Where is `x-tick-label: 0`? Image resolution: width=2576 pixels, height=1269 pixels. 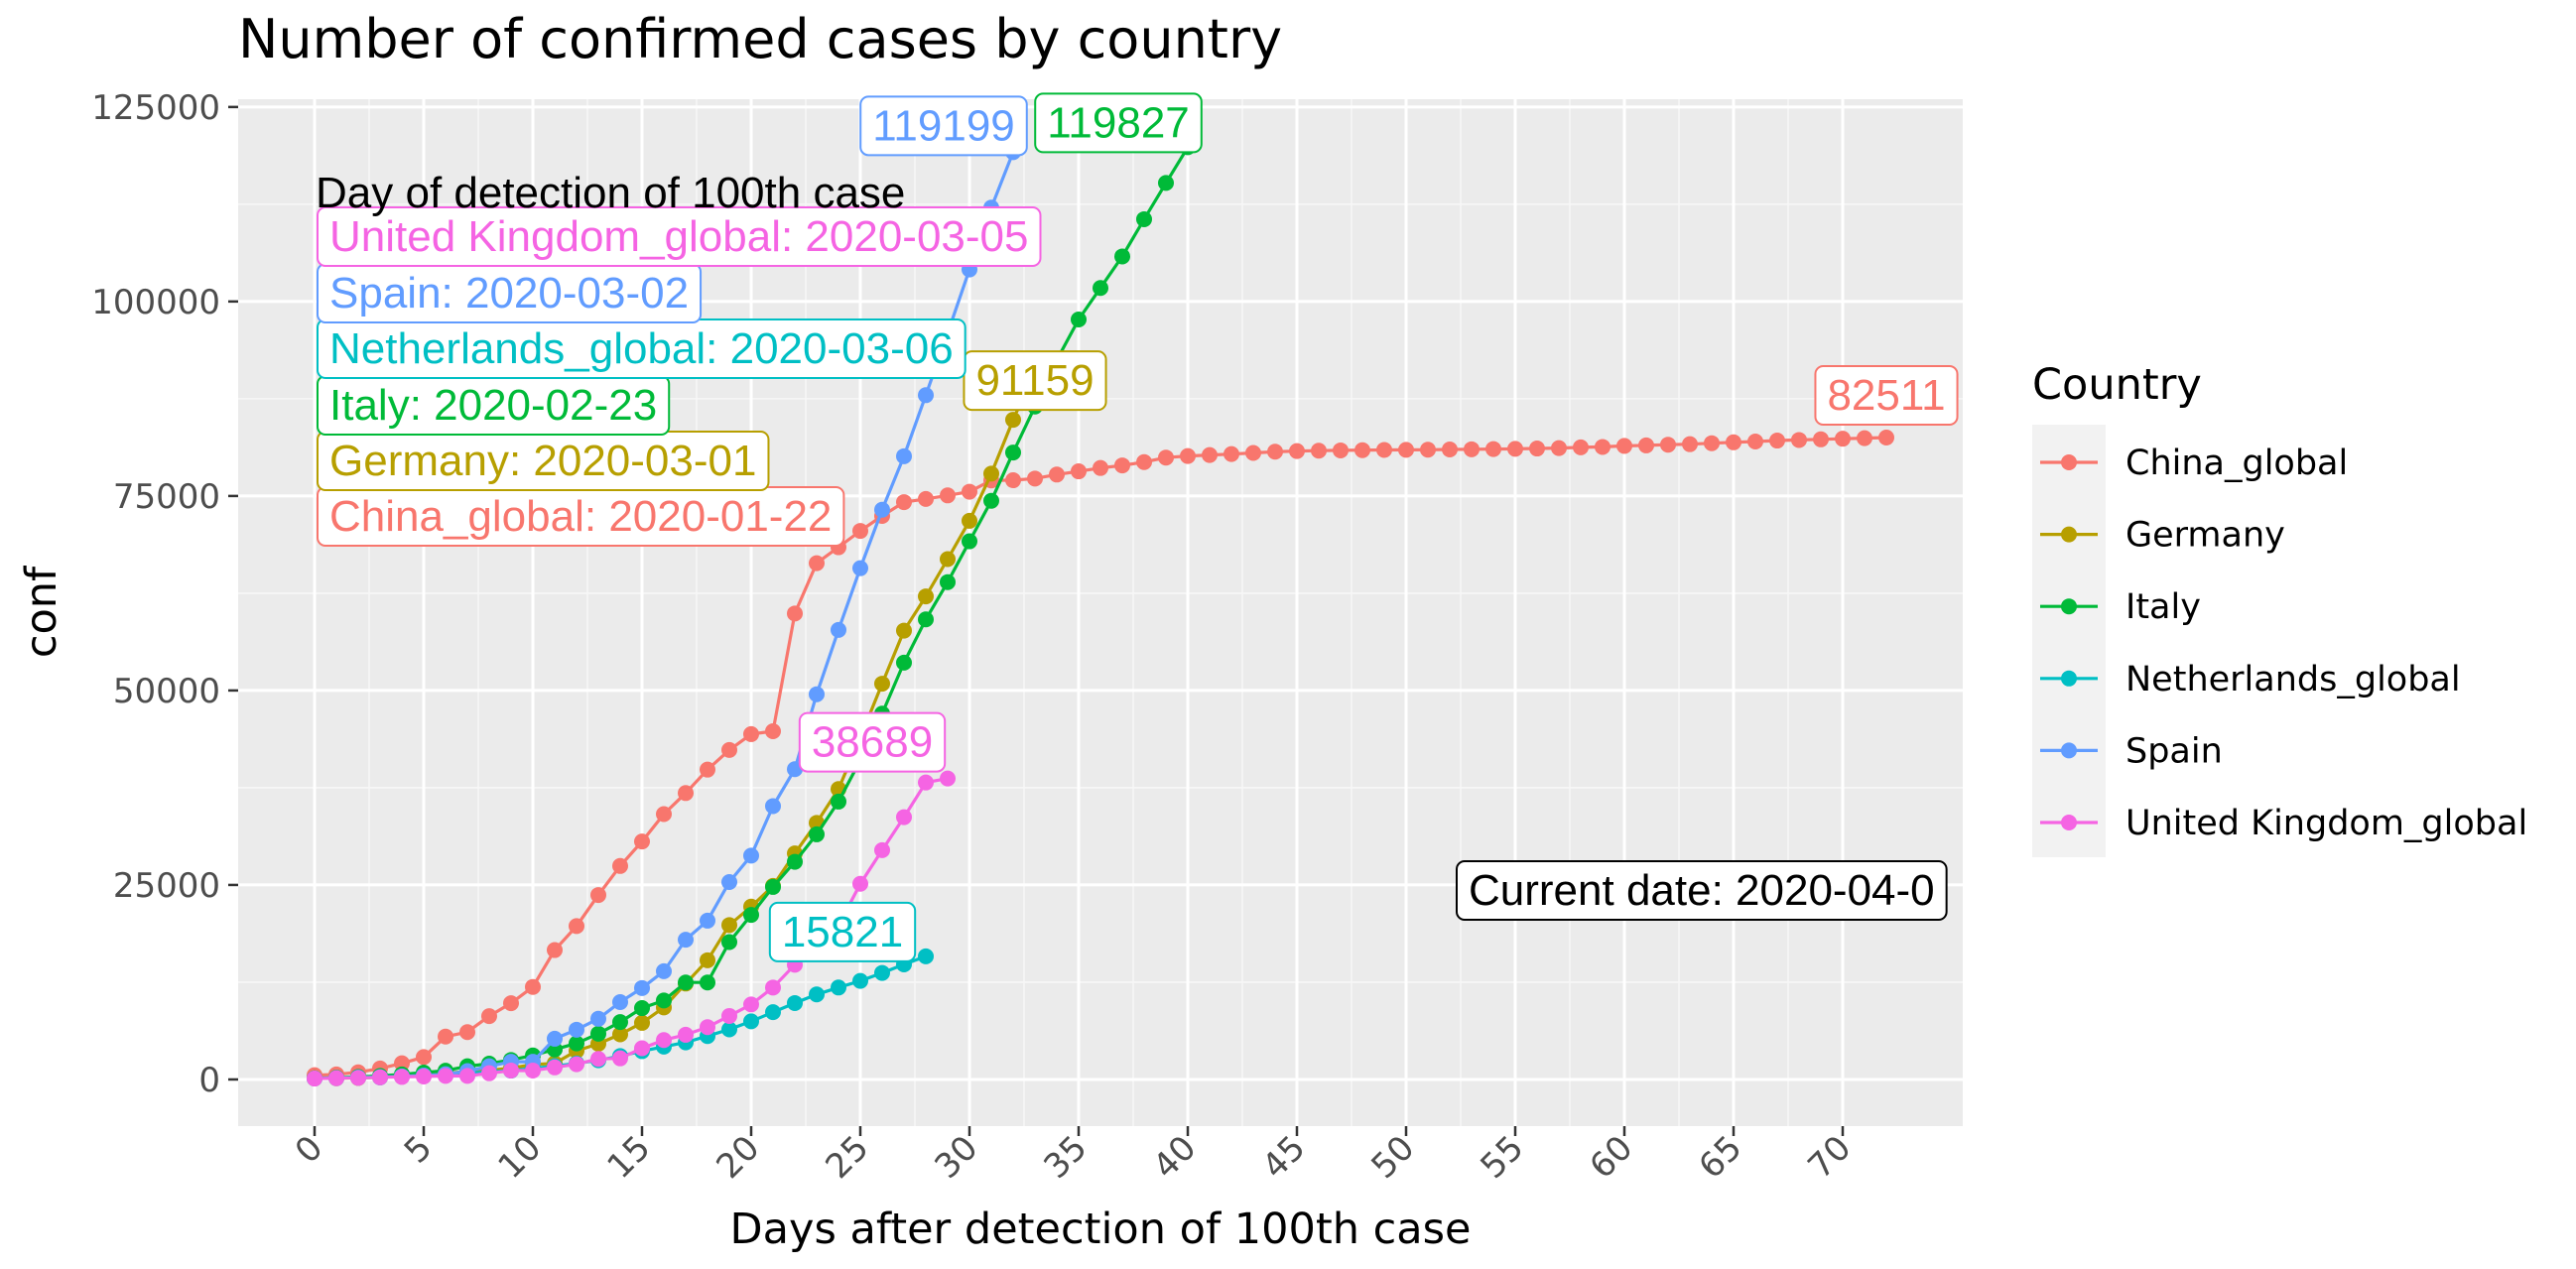 x-tick-label: 0 is located at coordinates (310, 1150).